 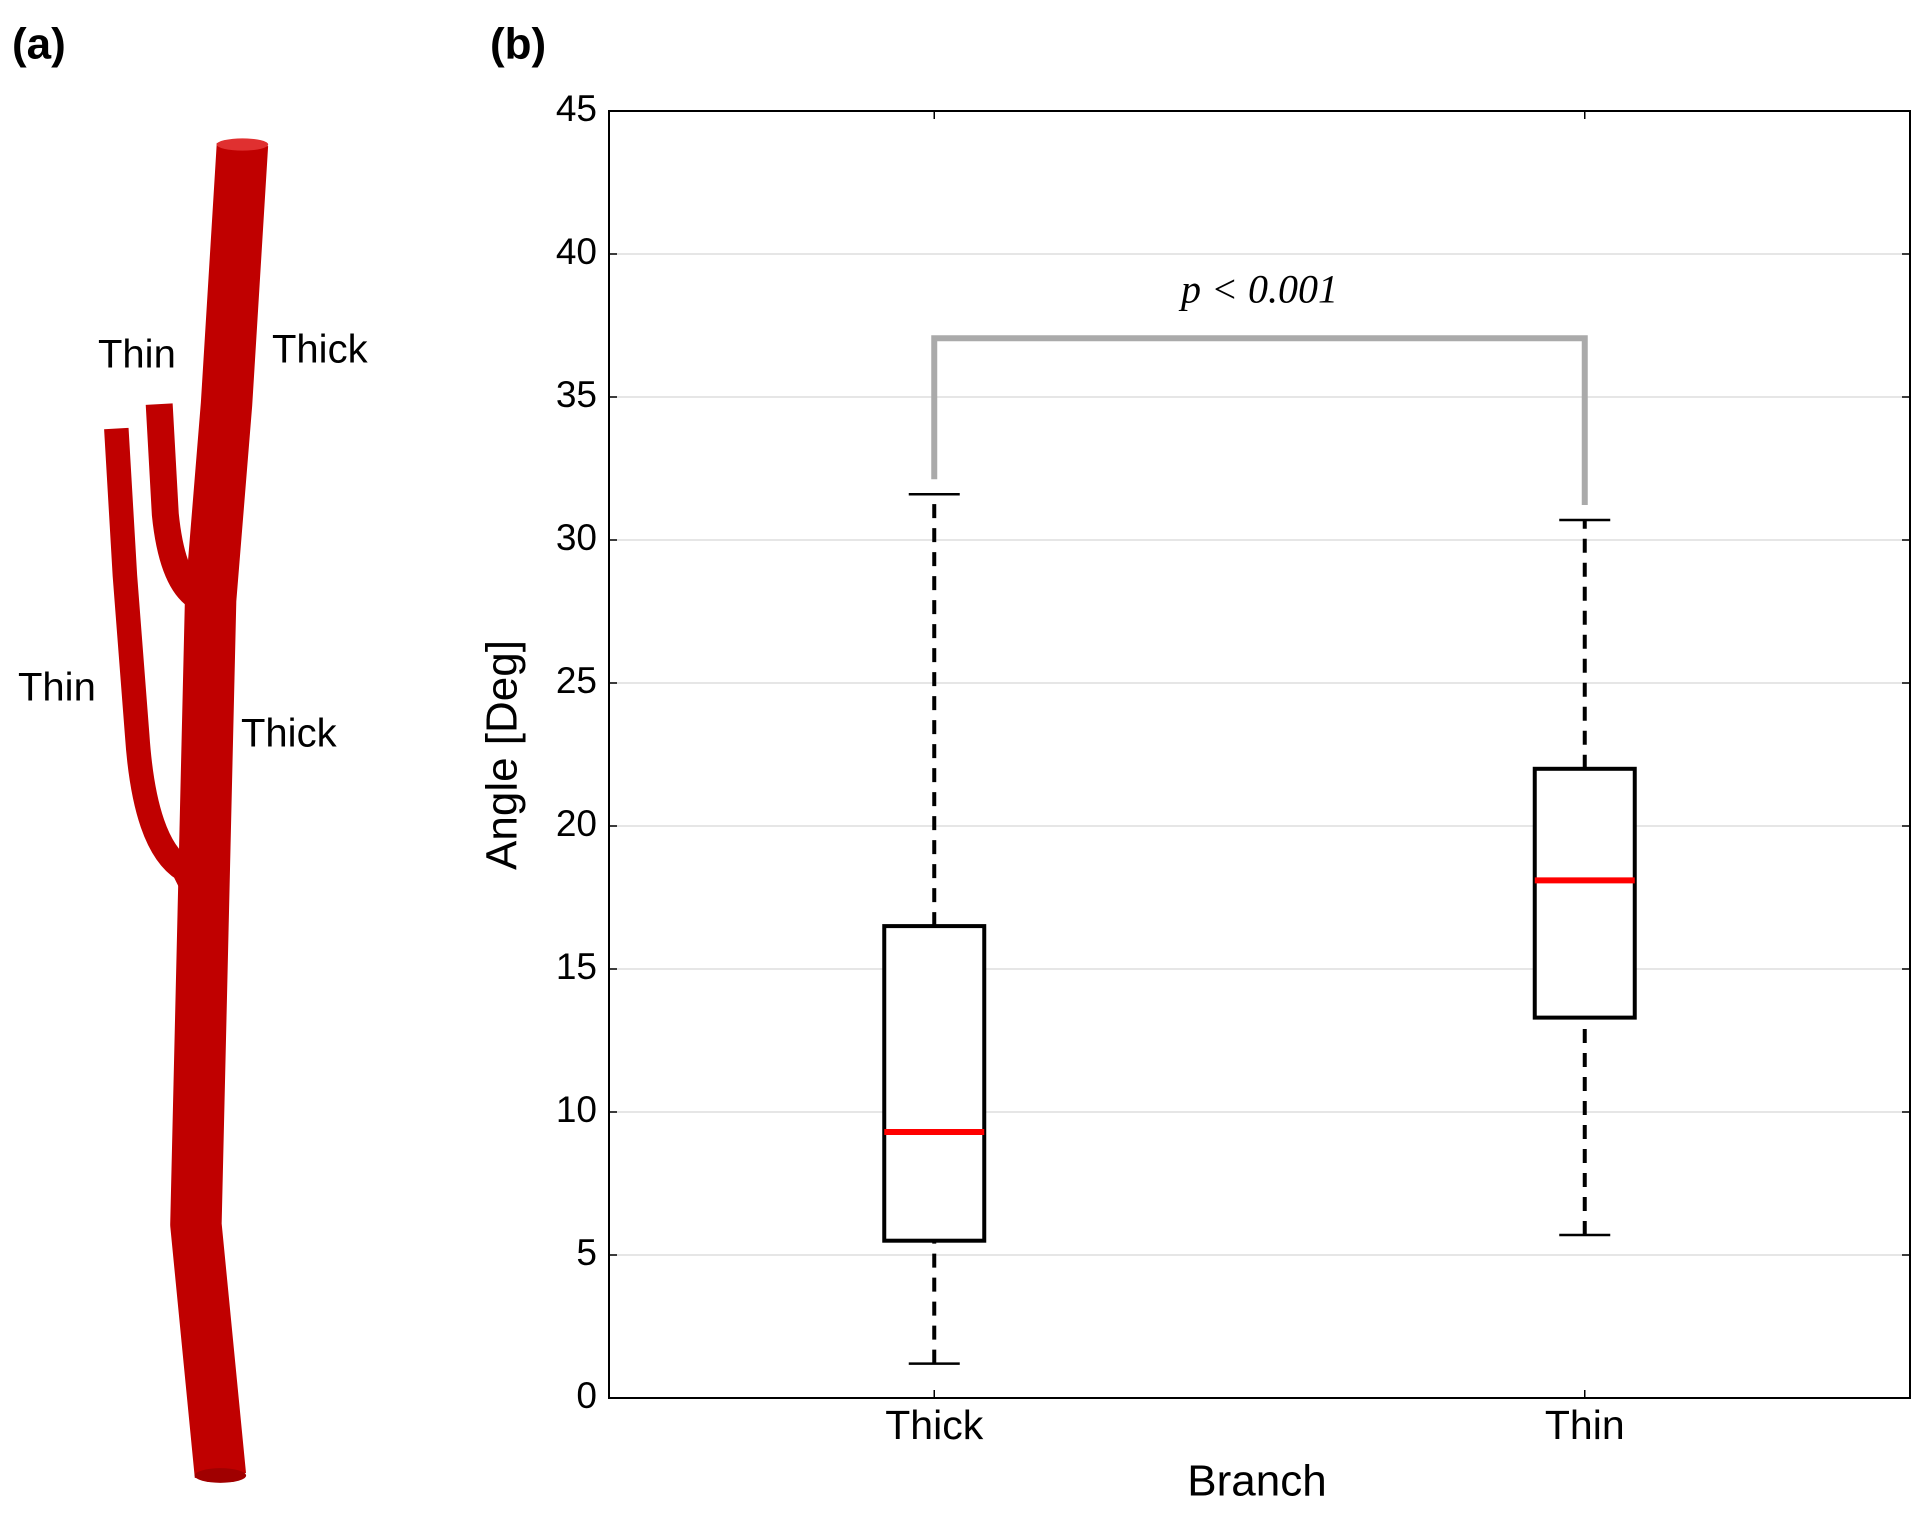 What do you see at coordinates (576, 251) in the screenshot?
I see `y-tick-label: 40` at bounding box center [576, 251].